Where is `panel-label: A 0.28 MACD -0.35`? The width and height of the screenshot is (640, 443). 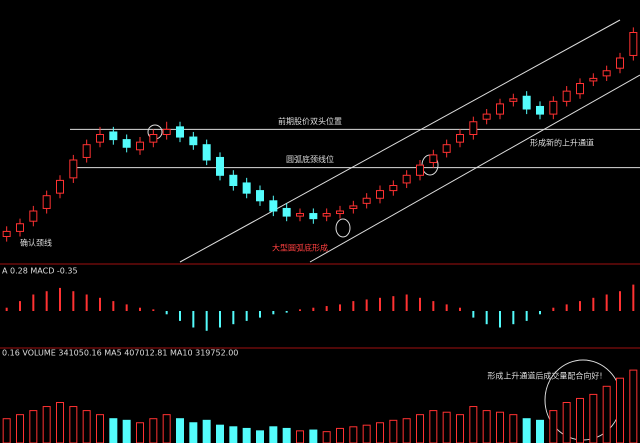
panel-label: A 0.28 MACD -0.35 is located at coordinates (40, 271).